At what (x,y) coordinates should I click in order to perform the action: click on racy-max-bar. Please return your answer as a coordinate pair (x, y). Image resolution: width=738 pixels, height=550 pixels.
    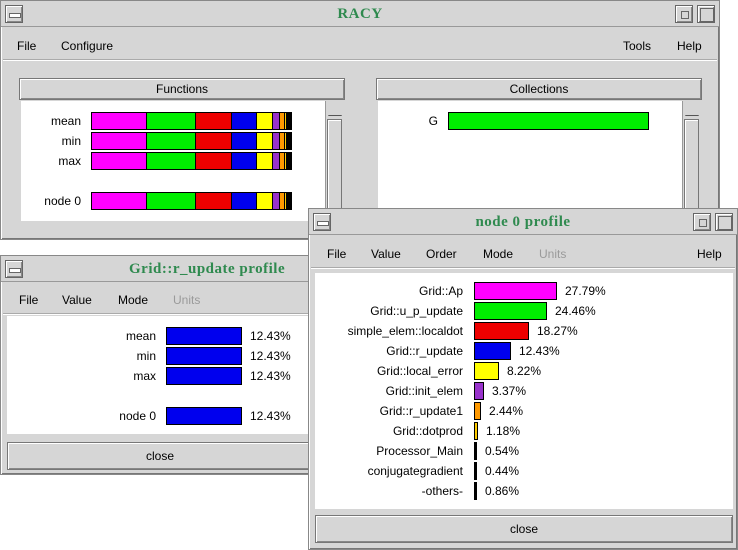
    Looking at the image, I should click on (191, 161).